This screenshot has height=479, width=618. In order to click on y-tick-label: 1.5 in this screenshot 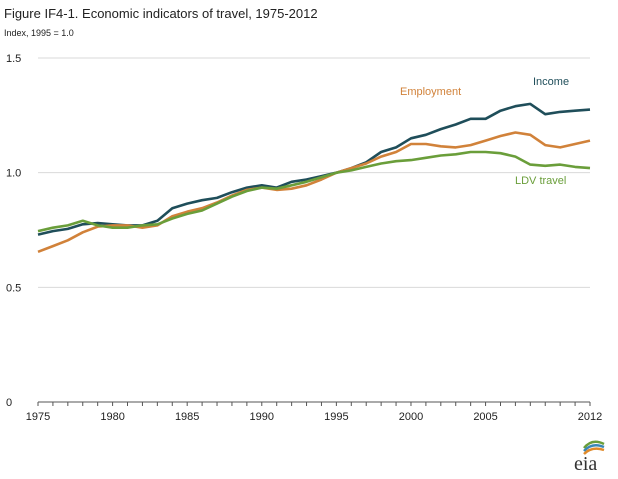, I will do `click(13, 59)`.